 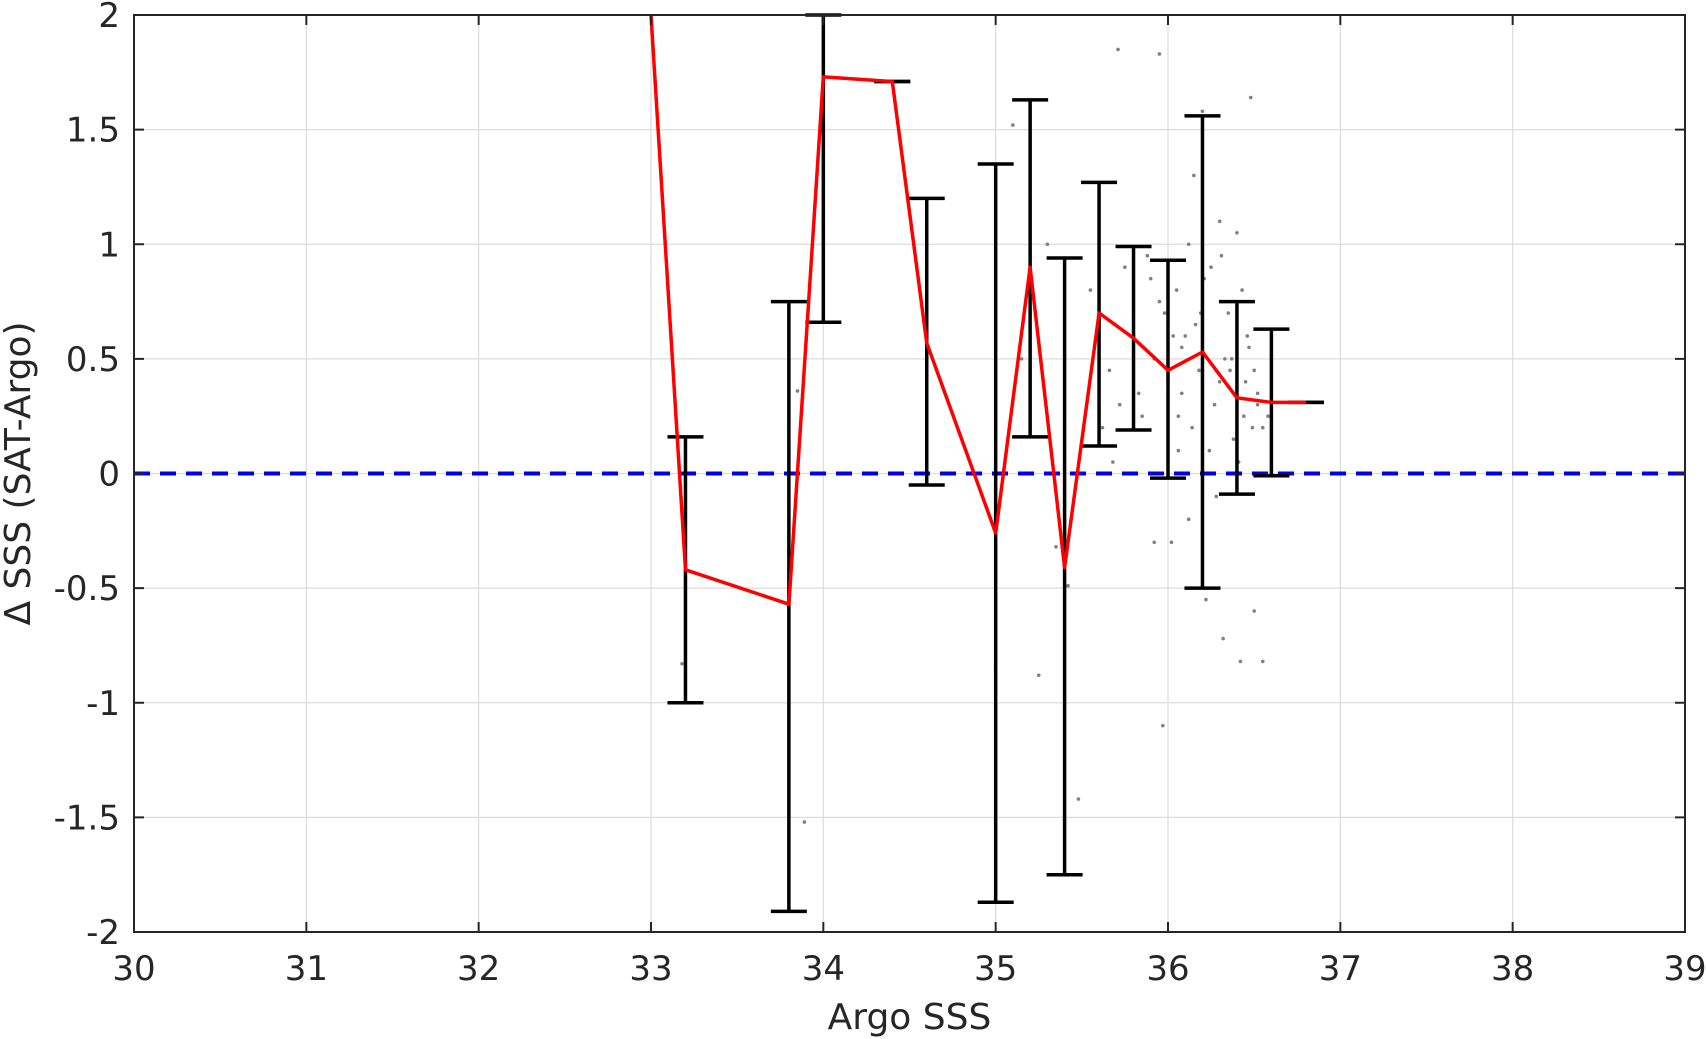 What do you see at coordinates (995, 969) in the screenshot?
I see `x-tick-label: 35` at bounding box center [995, 969].